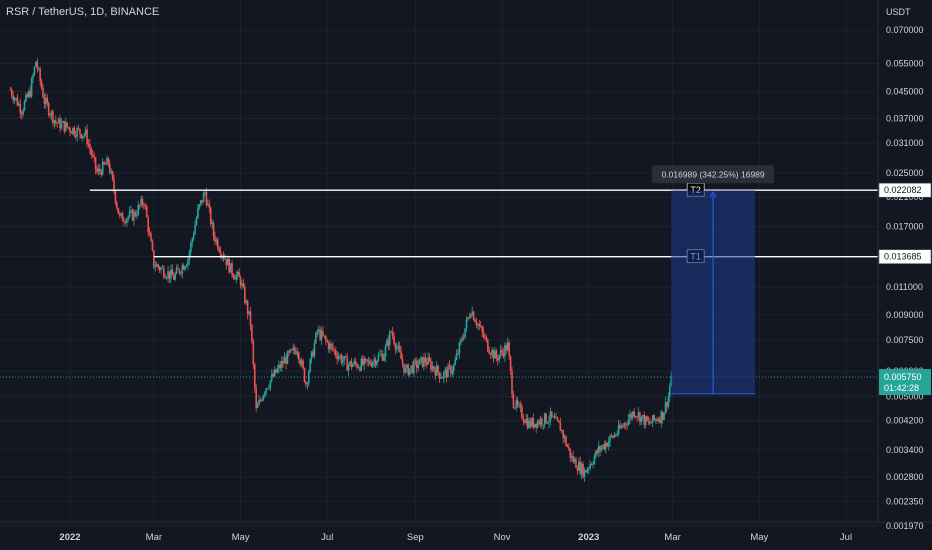 The width and height of the screenshot is (932, 550). I want to click on y-tick-label: 0.011000, so click(904, 287).